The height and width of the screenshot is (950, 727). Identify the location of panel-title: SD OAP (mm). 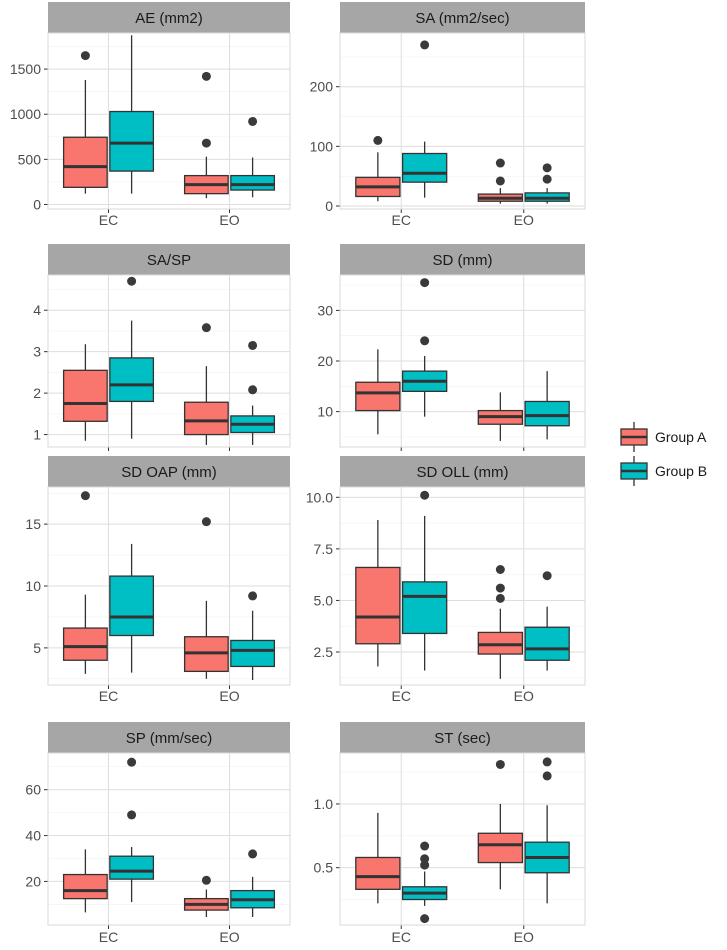
(169, 472).